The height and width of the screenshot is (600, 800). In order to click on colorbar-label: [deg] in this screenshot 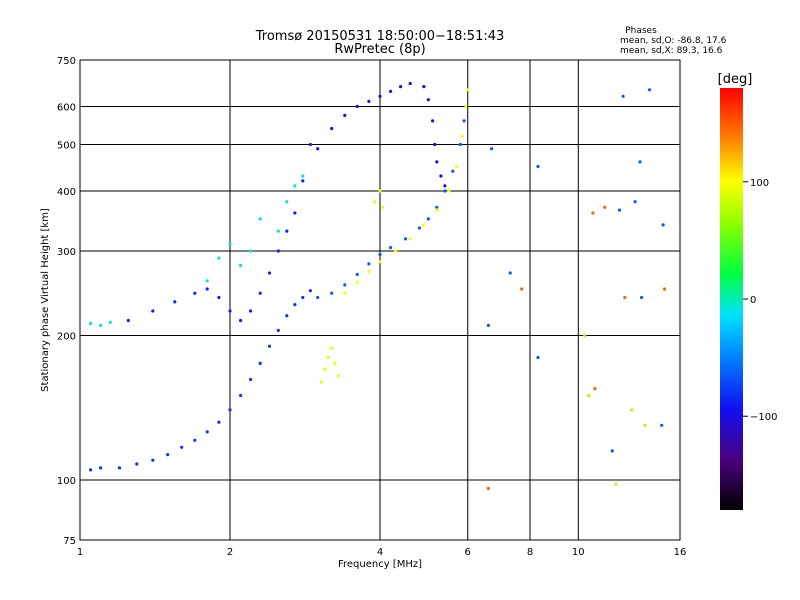, I will do `click(735, 79)`.